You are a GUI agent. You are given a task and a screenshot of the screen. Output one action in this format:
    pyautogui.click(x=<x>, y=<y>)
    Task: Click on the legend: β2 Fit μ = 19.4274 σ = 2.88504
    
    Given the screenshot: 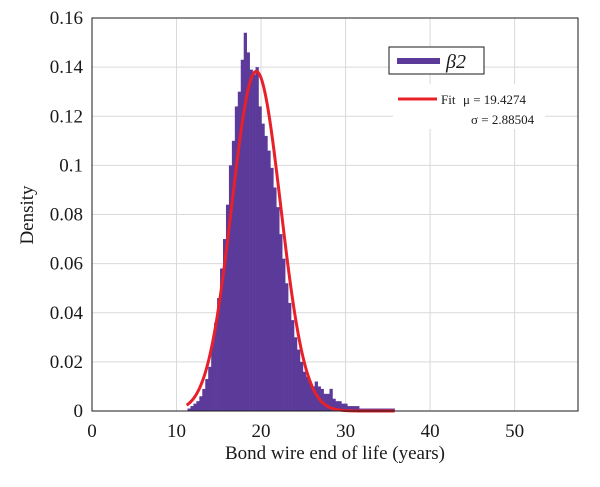 What is the action you would take?
    pyautogui.click(x=466, y=87)
    